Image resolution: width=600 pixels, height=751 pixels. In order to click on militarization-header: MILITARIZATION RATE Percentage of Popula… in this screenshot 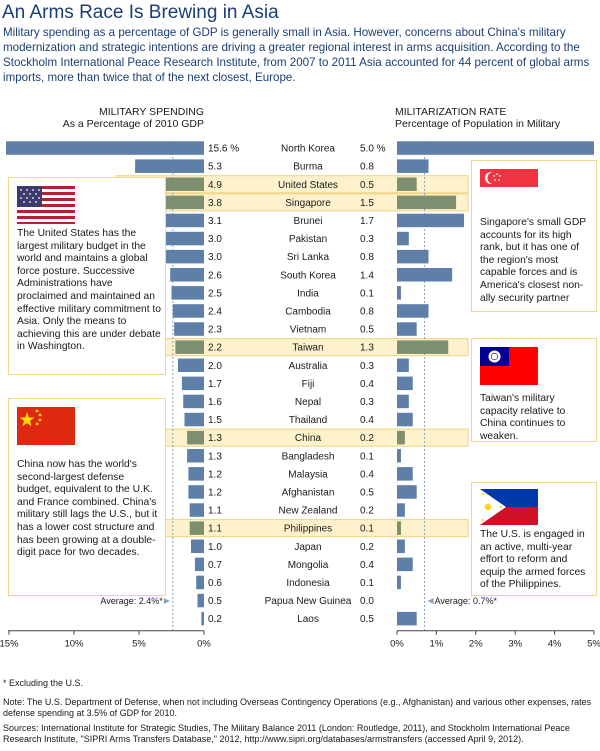, I will do `click(495, 118)`.